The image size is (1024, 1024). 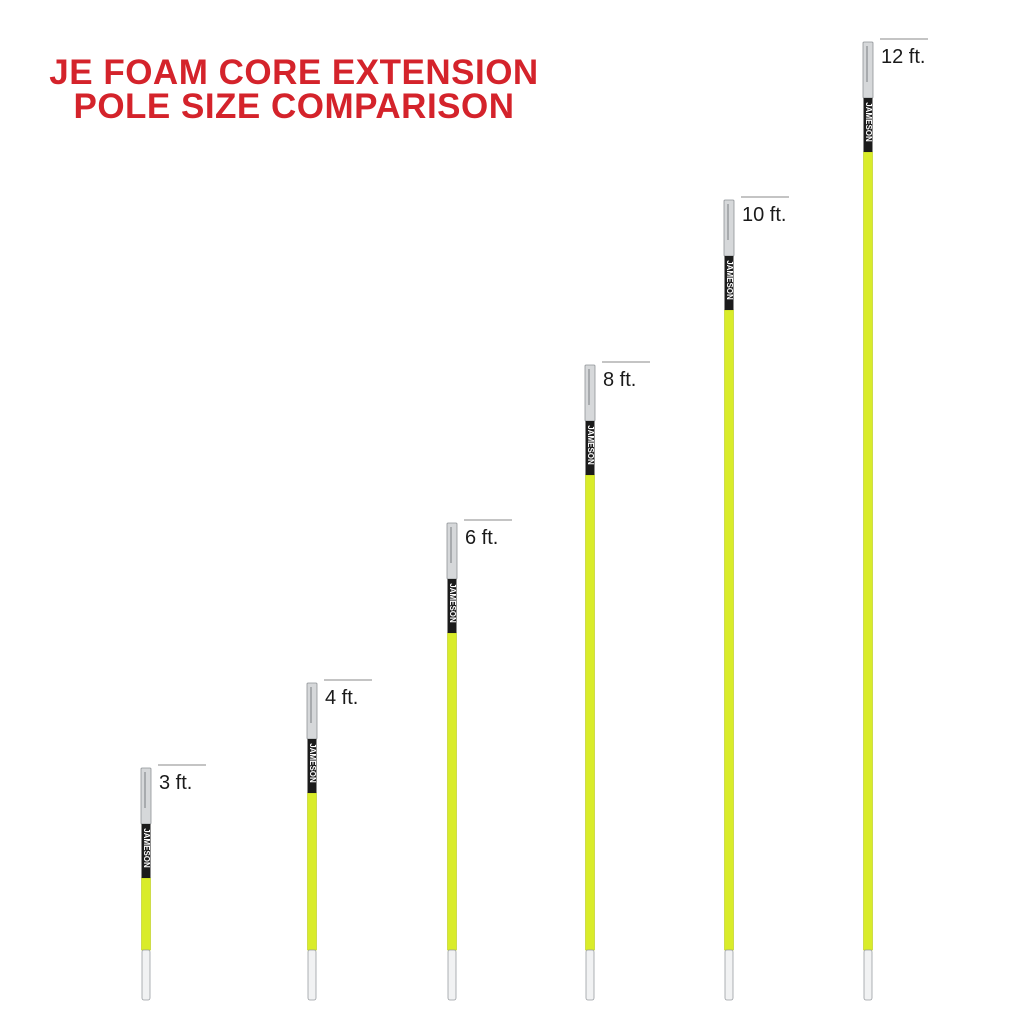 I want to click on size-label: 4 ft., so click(x=341, y=698).